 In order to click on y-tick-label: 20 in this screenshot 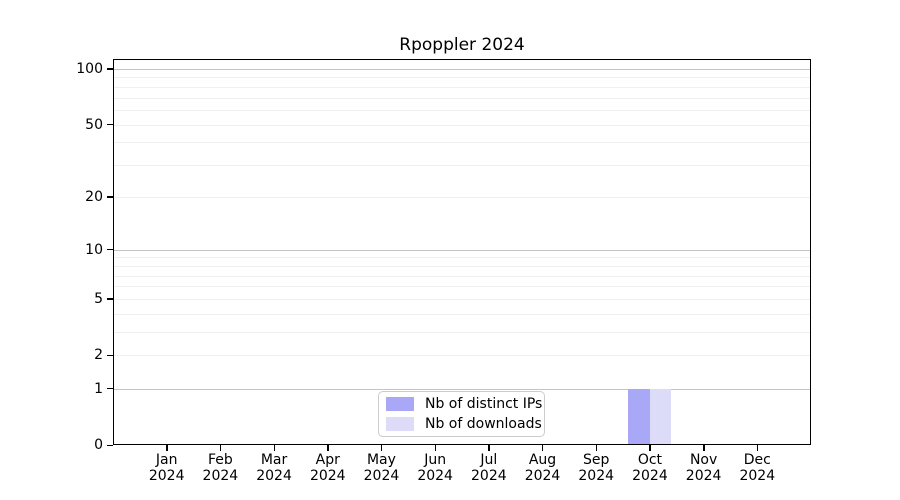, I will do `click(94, 196)`.